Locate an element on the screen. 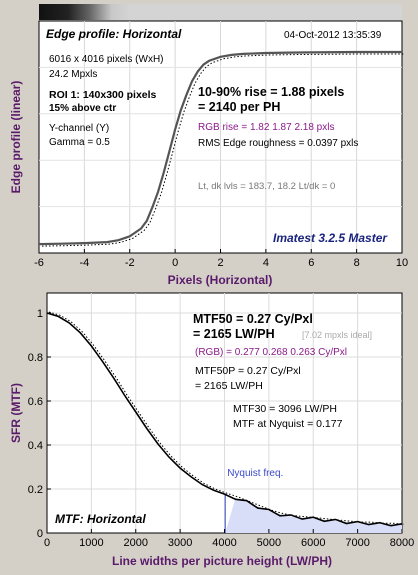 Image resolution: width=418 pixels, height=575 pixels. mtf-x-tick-label: 6000 is located at coordinates (313, 543).